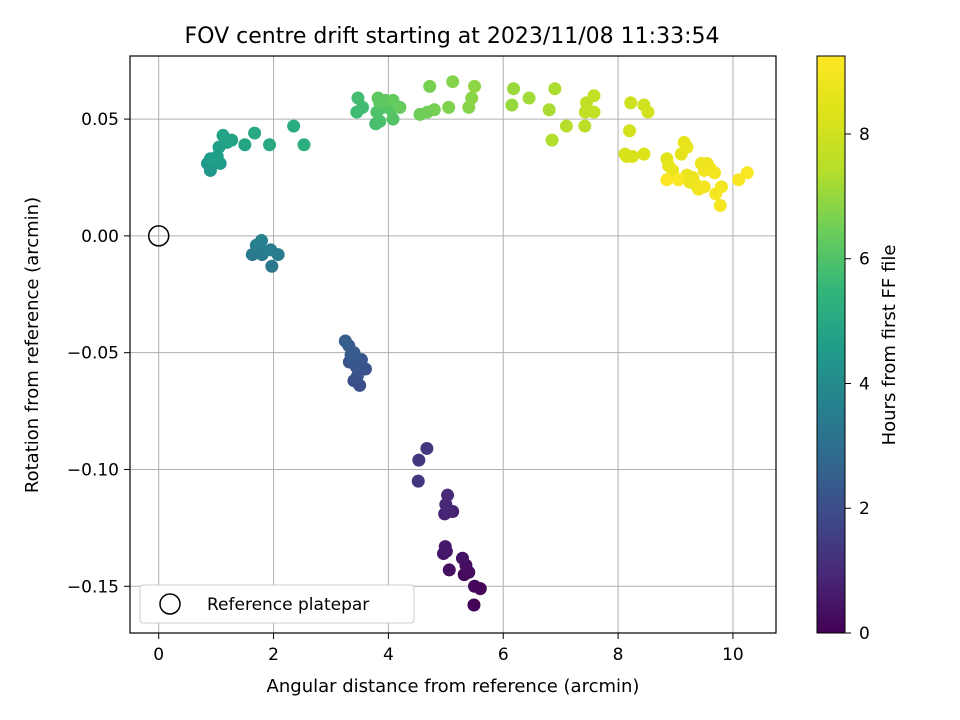 This screenshot has width=960, height=720. What do you see at coordinates (864, 260) in the screenshot?
I see `colorbar-tick-label: 6` at bounding box center [864, 260].